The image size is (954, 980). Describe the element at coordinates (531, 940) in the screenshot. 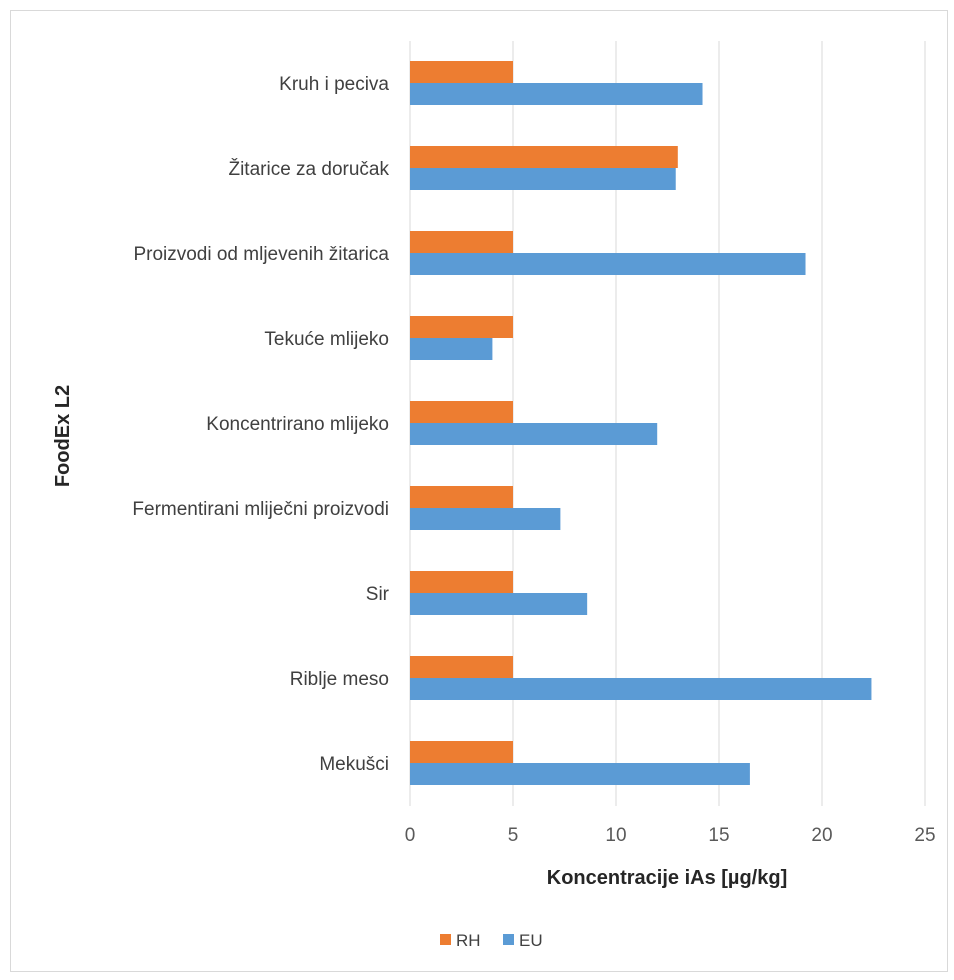

I see `legend-label-eu: EU` at that location.